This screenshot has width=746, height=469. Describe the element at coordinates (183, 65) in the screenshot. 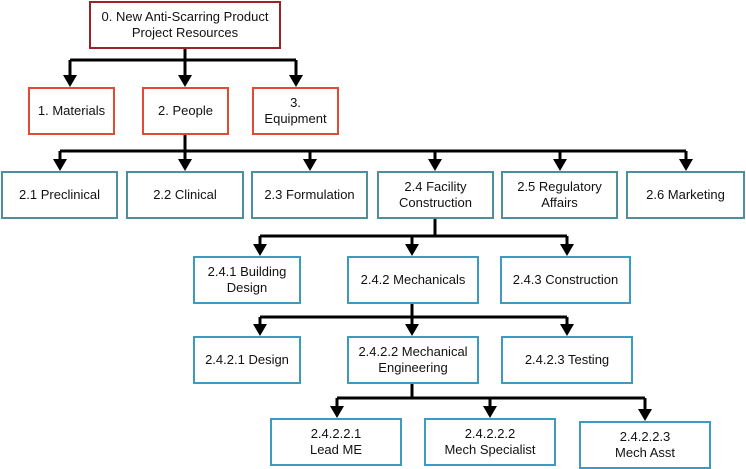

I see `connector-root` at that location.